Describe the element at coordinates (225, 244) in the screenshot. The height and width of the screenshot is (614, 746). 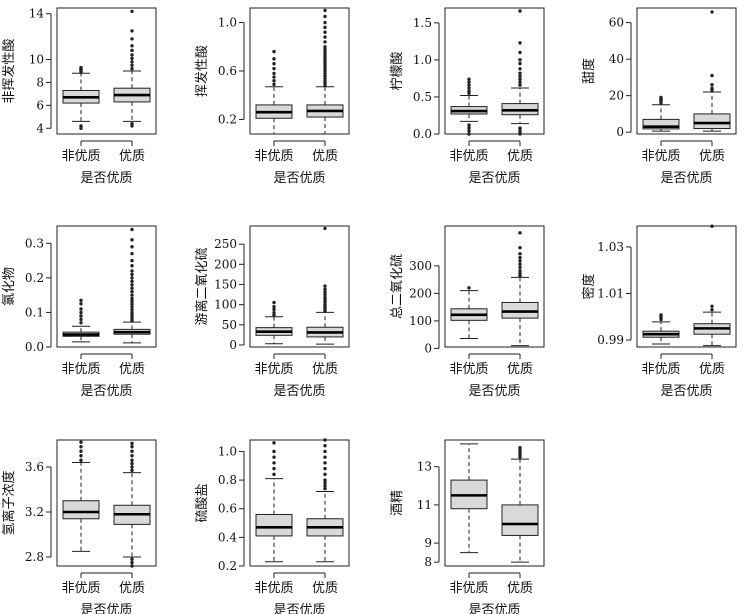
I see `y-tick-label: 250` at that location.